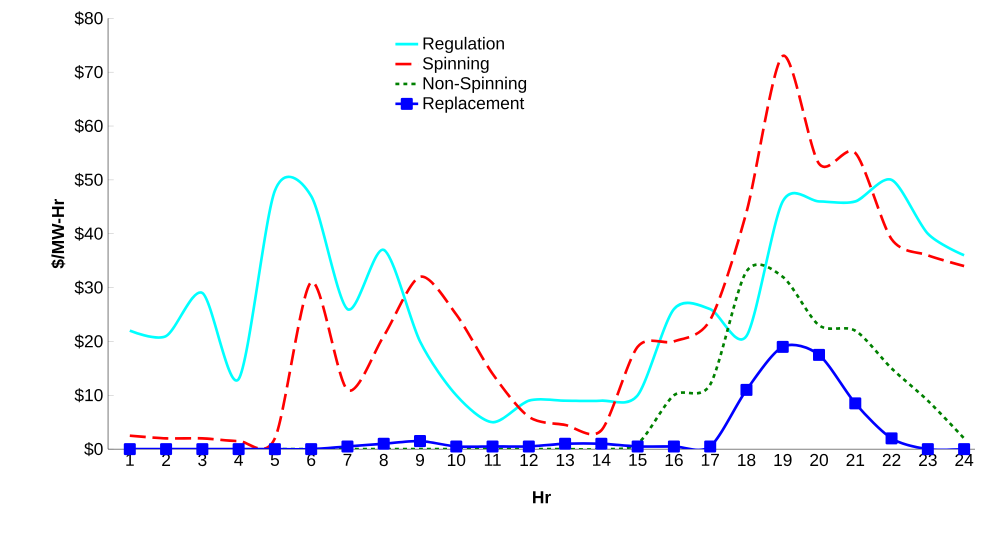 This screenshot has height=552, width=987. I want to click on x-tick-label: 7, so click(348, 460).